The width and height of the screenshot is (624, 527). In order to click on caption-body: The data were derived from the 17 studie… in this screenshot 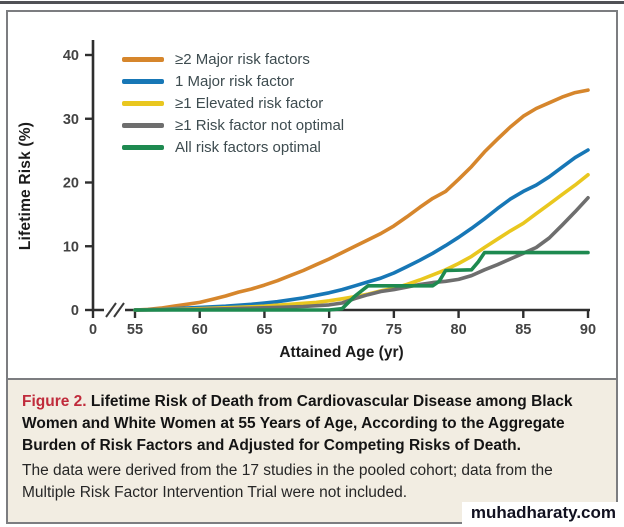, I will do `click(287, 481)`.